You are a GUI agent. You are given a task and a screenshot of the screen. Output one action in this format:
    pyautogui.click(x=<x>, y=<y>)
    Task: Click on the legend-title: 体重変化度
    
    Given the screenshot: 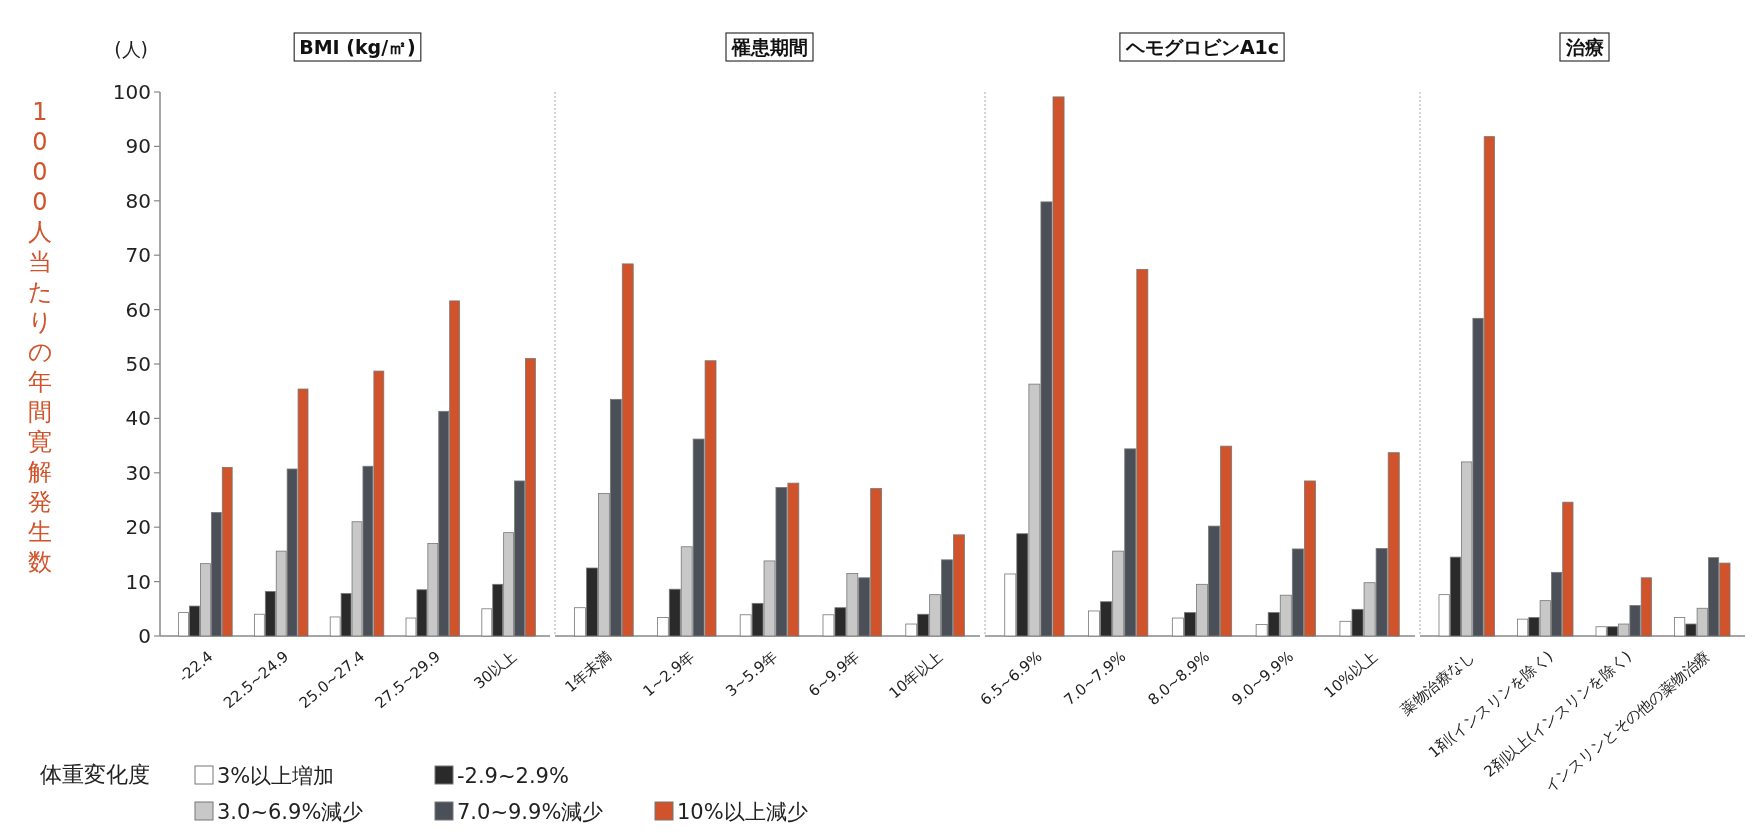 What is the action you would take?
    pyautogui.click(x=95, y=774)
    